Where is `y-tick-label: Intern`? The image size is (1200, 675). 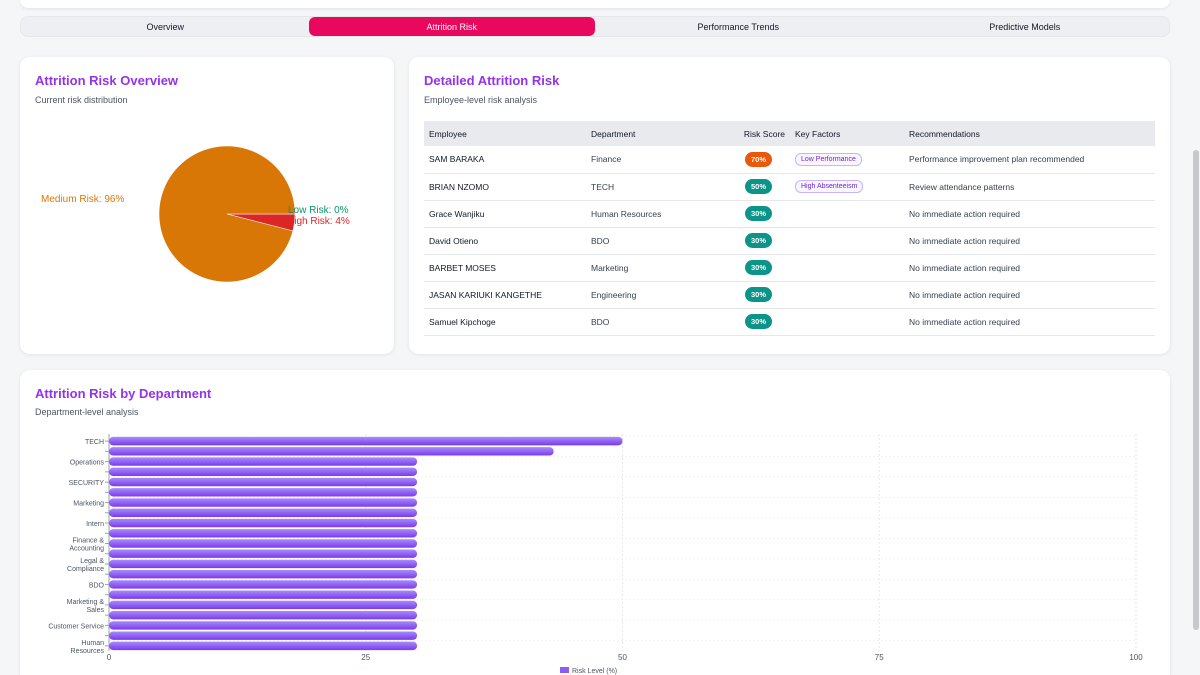 y-tick-label: Intern is located at coordinates (95, 524).